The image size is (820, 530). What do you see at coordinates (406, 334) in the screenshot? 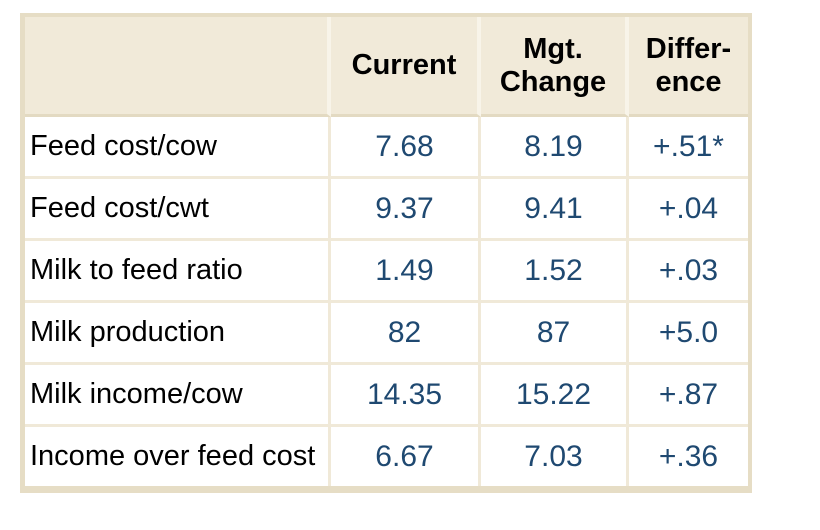
I see `current-value: 82` at bounding box center [406, 334].